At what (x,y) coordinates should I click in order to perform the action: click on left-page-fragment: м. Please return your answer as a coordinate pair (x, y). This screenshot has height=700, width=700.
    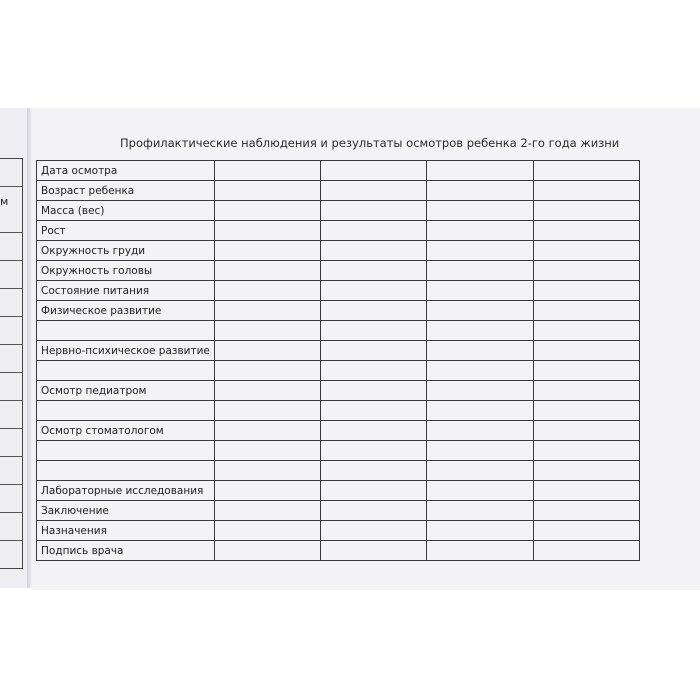
    Looking at the image, I should click on (11, 210).